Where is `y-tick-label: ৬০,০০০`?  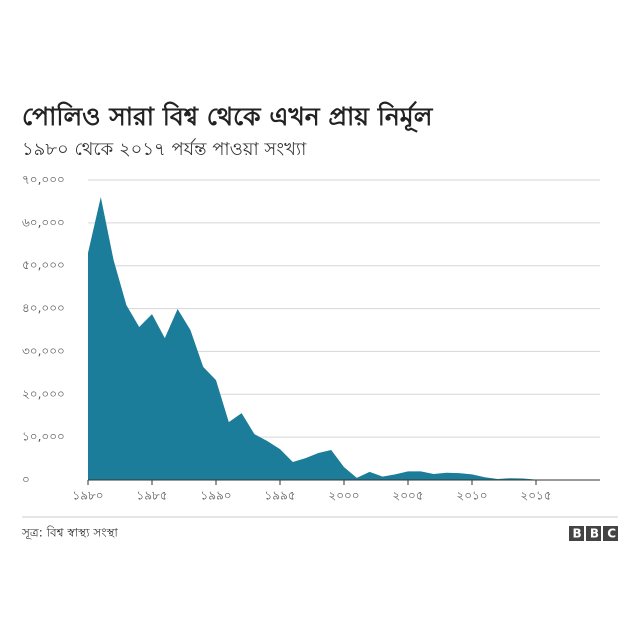
y-tick-label: ৬০,০০০ is located at coordinates (43, 222).